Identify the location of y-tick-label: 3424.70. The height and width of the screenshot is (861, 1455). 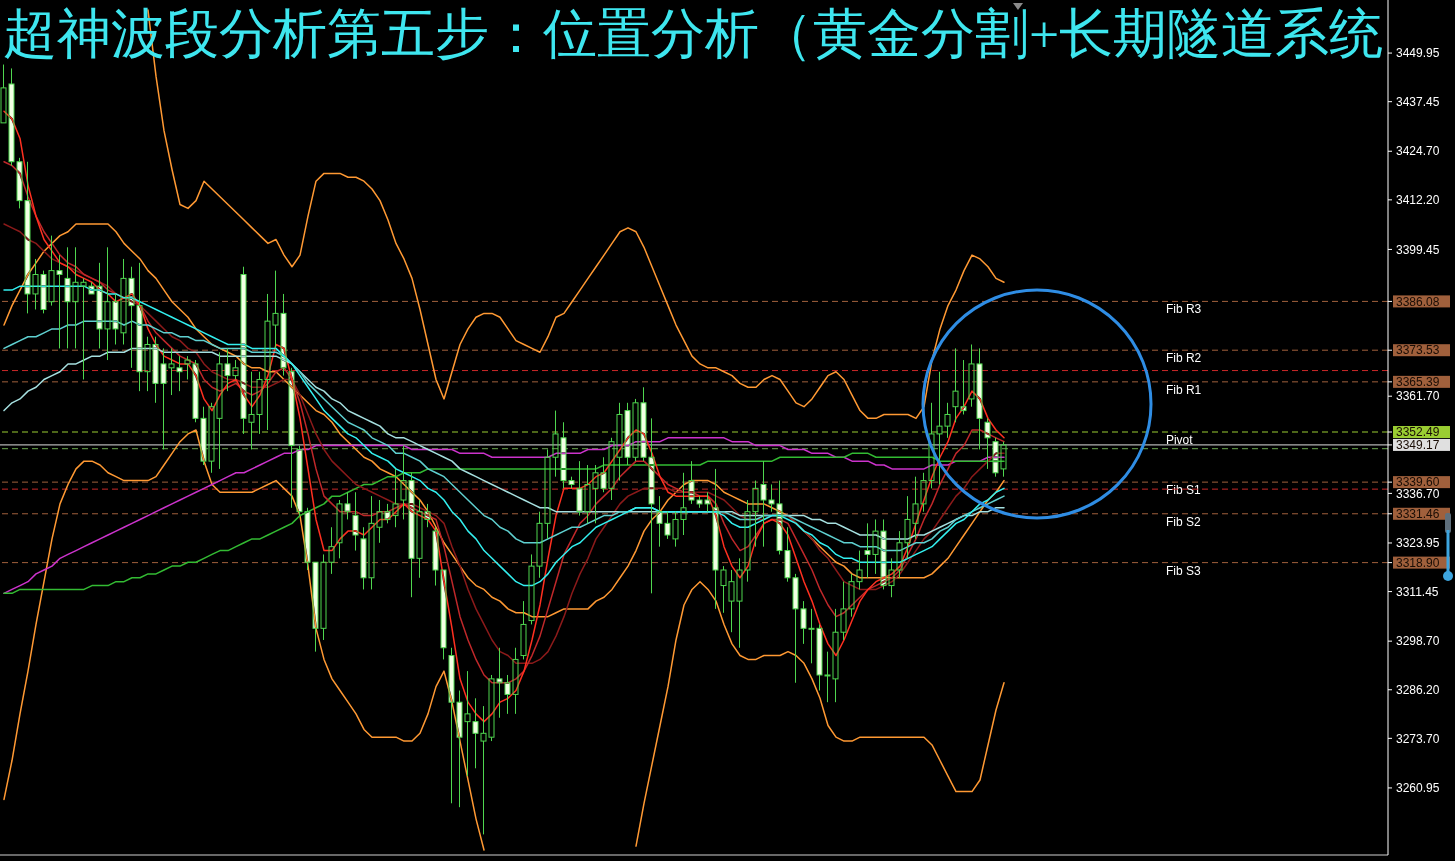
(1418, 151).